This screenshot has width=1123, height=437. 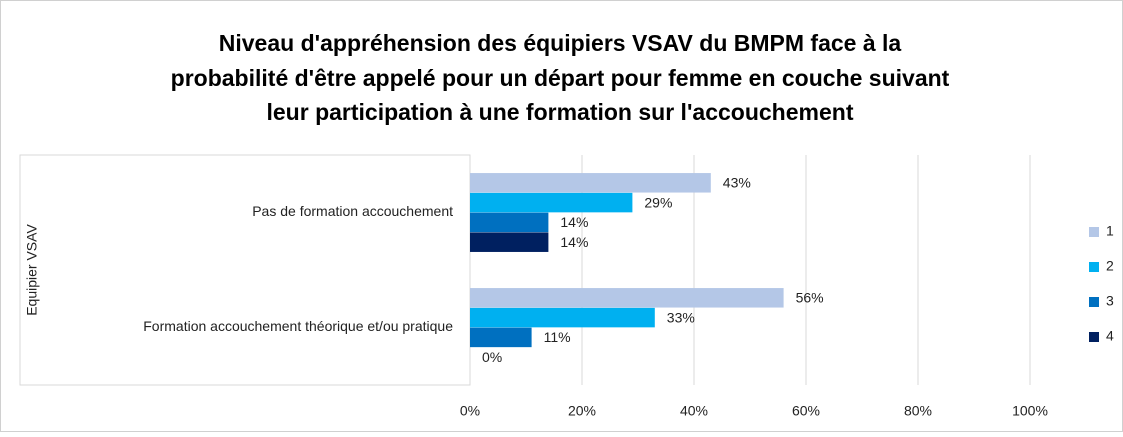 What do you see at coordinates (1110, 336) in the screenshot?
I see `legend-label: 4` at bounding box center [1110, 336].